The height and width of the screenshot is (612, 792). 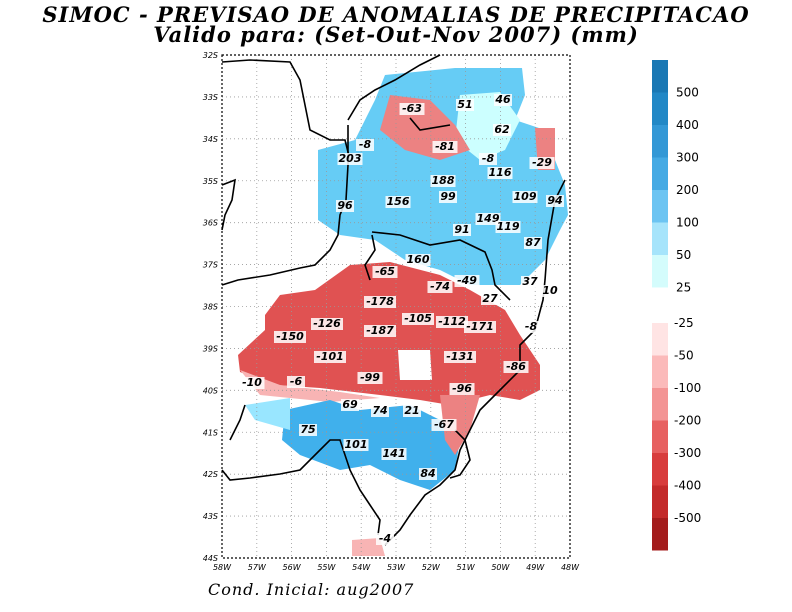 What do you see at coordinates (350, 158) in the screenshot?
I see `anomaly-value: 203` at bounding box center [350, 158].